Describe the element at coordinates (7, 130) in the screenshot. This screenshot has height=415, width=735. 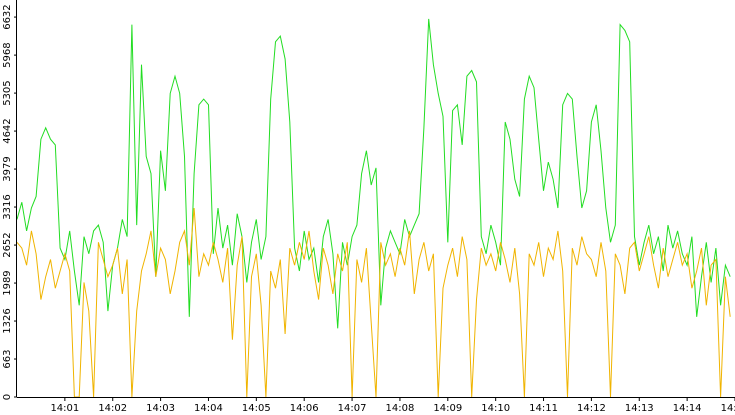
I see `y-tick-label: 4642` at that location.